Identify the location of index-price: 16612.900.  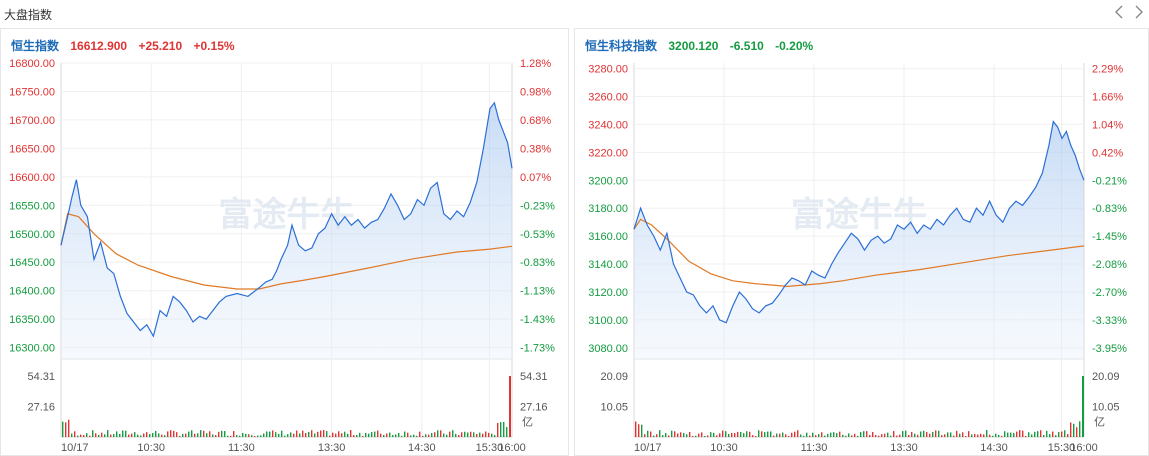
(99, 46).